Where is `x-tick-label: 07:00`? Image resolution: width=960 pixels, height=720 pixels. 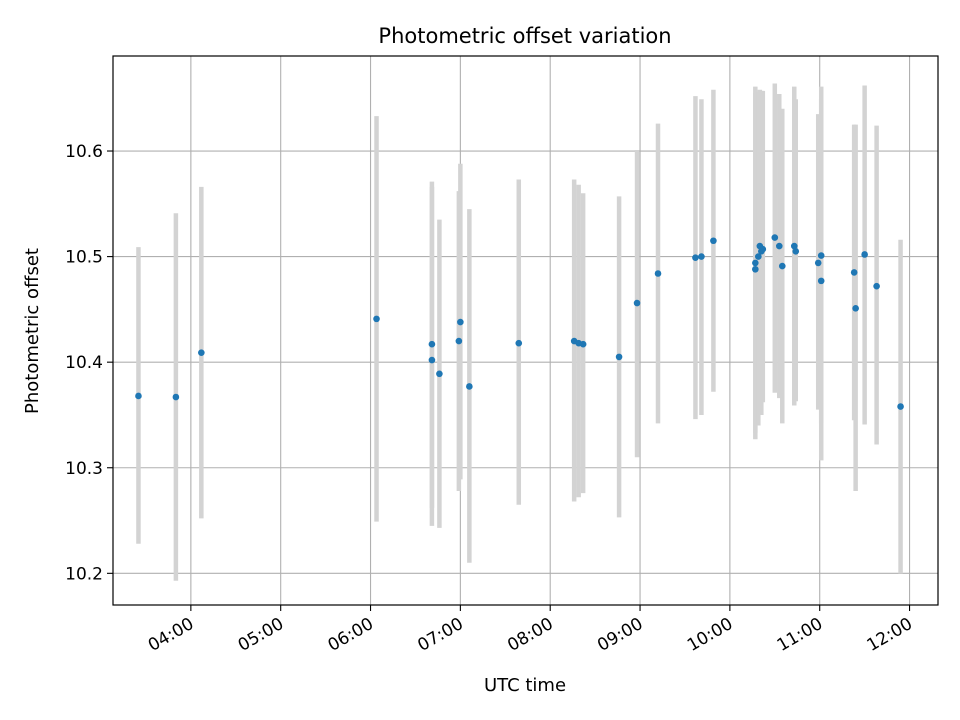 x-tick-label: 07:00 is located at coordinates (440, 635).